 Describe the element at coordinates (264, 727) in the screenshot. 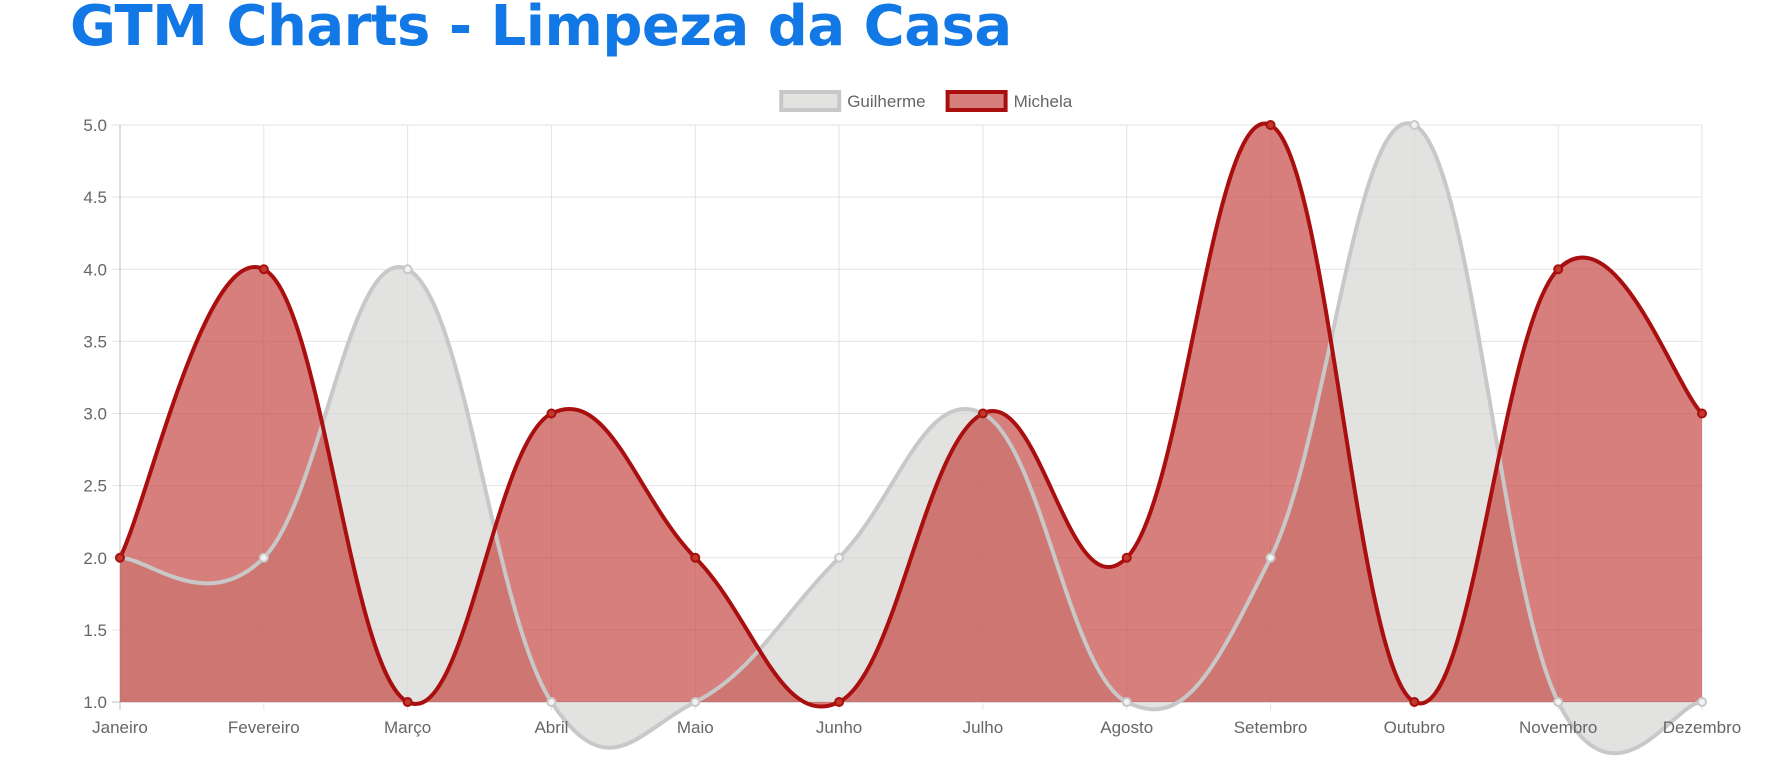

I see `x-tick-label: Fevereiro` at that location.